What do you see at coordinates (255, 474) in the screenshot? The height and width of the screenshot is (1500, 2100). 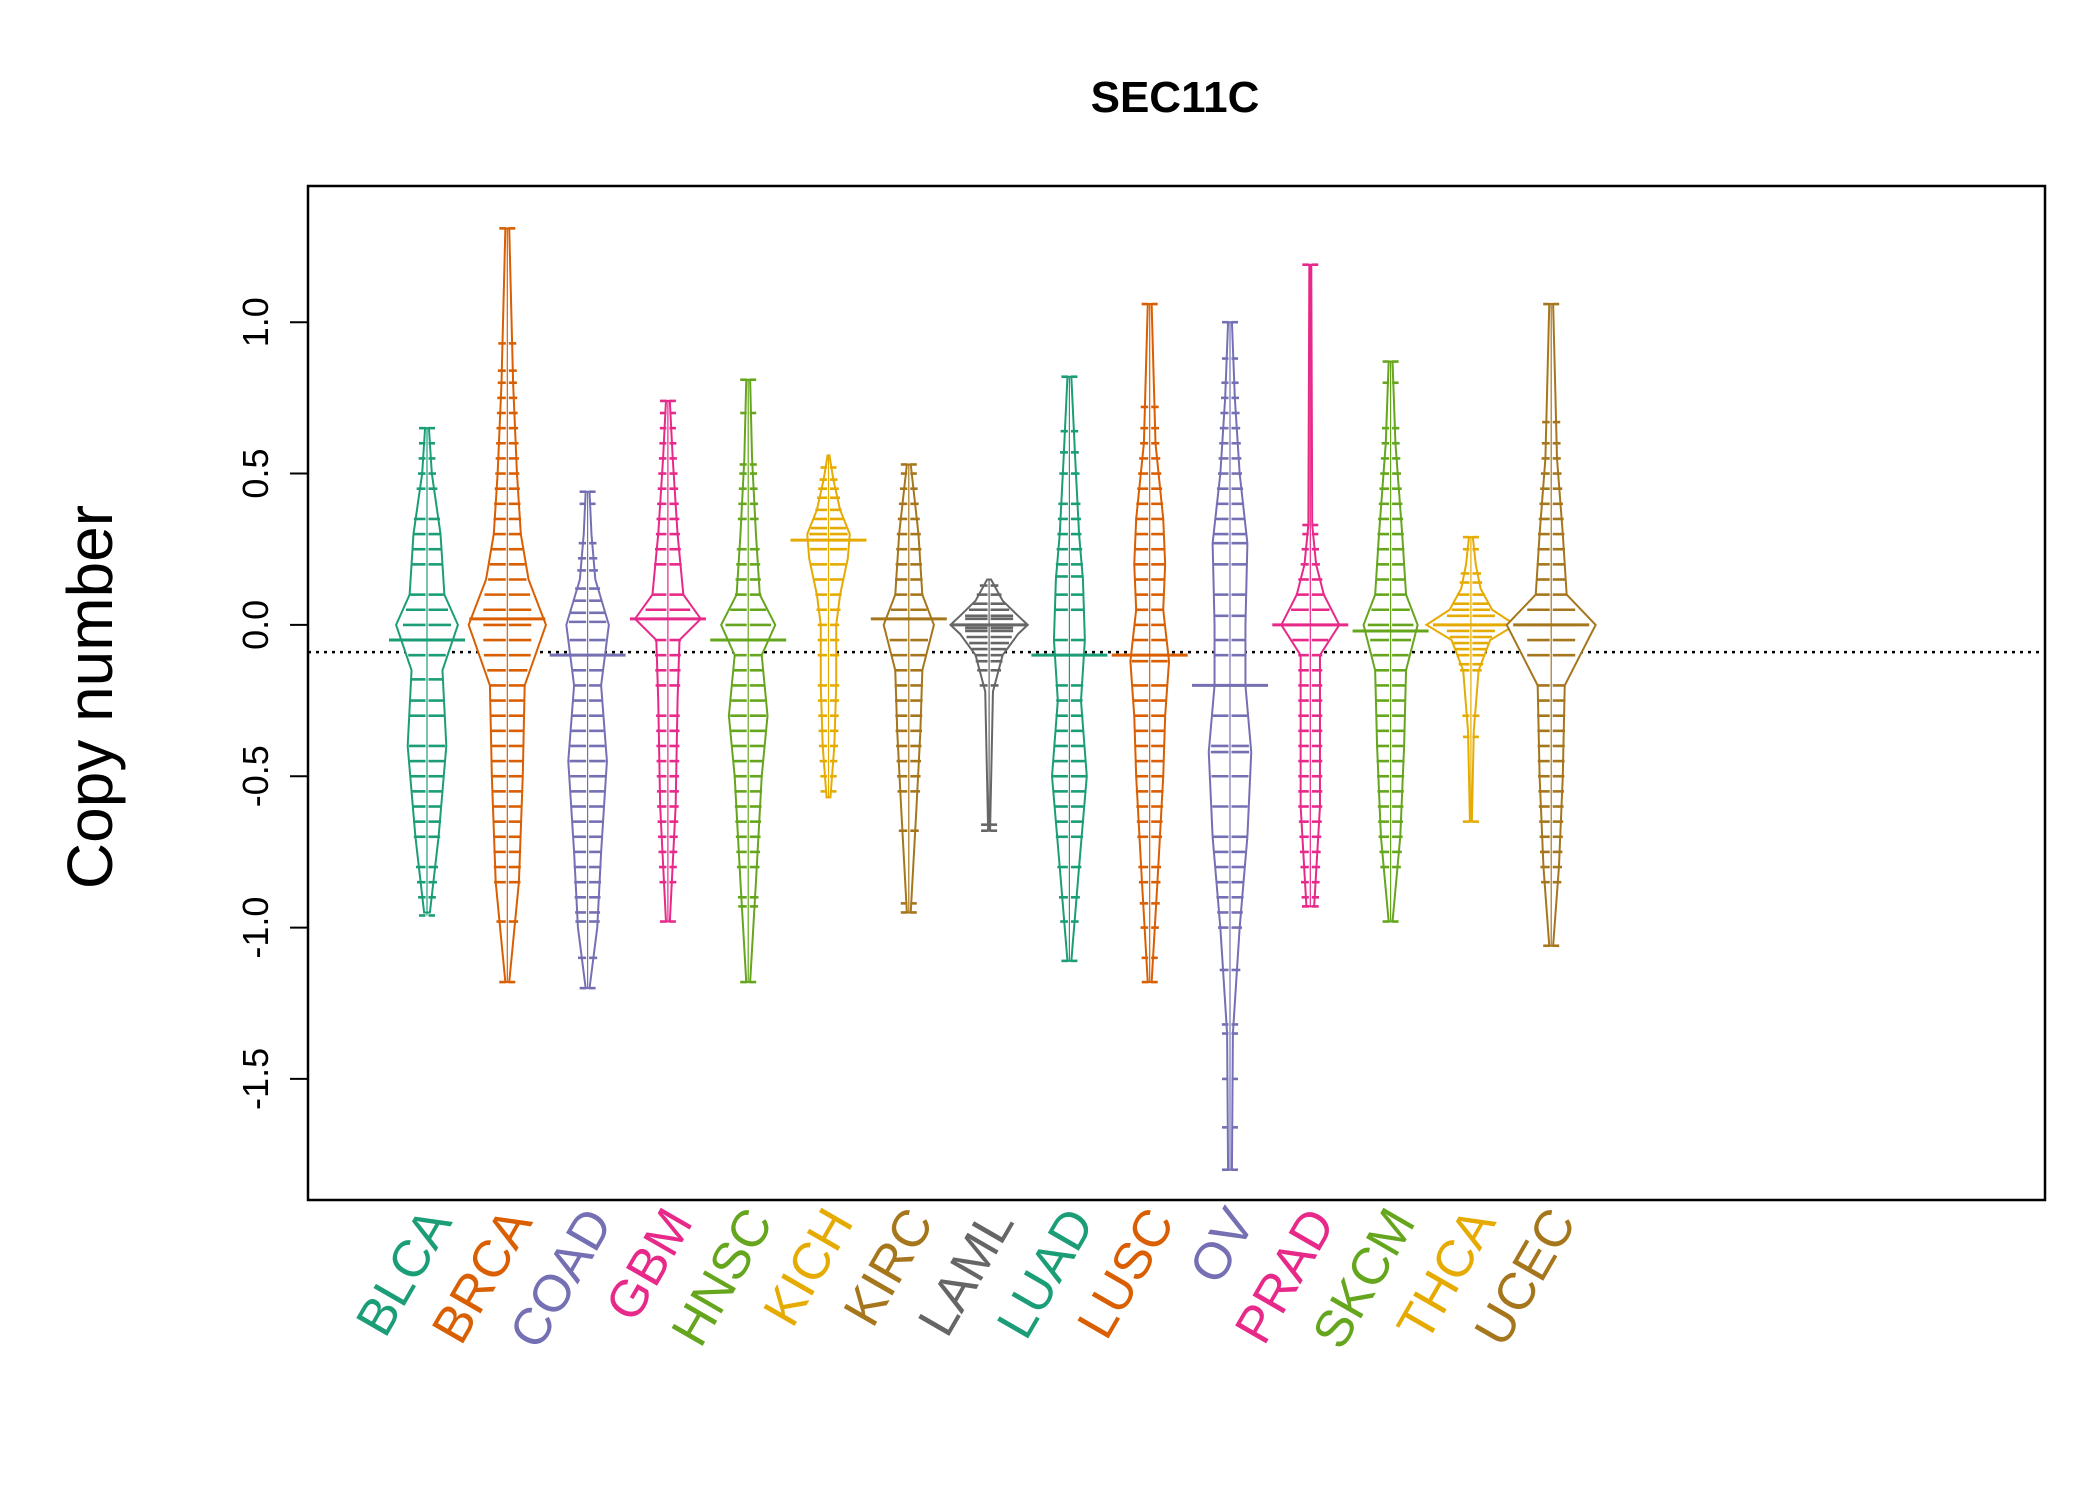 I see `y-tick-label: 0.5` at bounding box center [255, 474].